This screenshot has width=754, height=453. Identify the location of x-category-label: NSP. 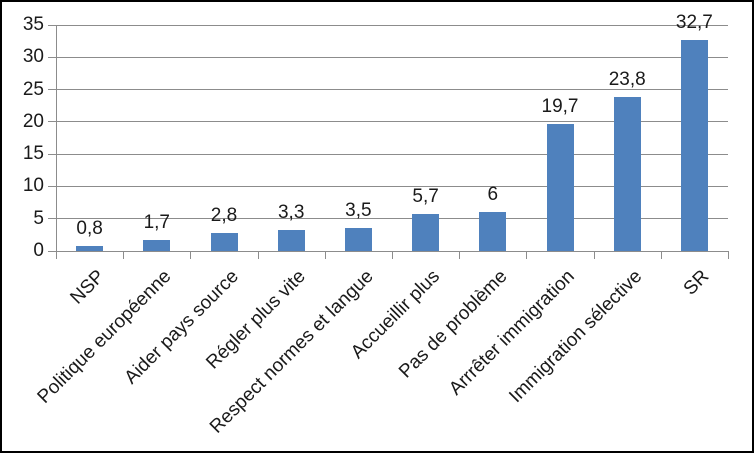
(87, 287).